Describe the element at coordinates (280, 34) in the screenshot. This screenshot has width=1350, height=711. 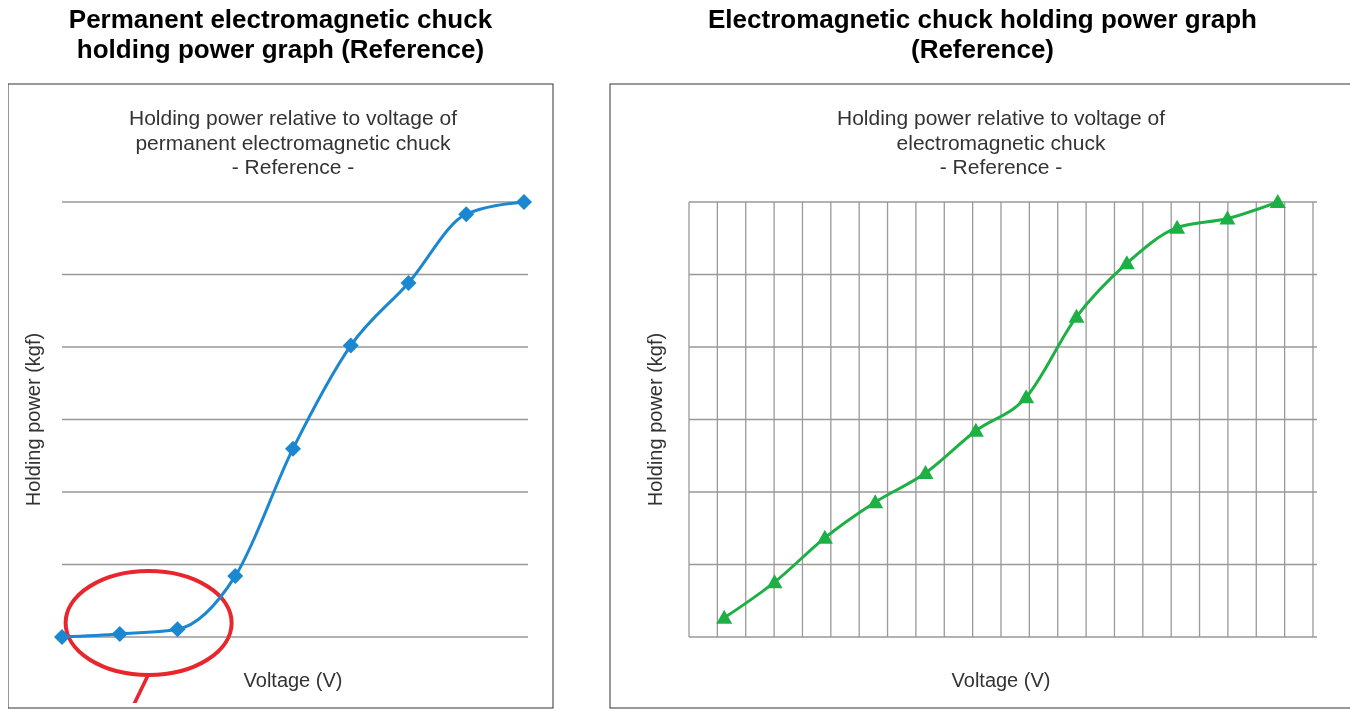
I see `chart-title: Permanent electromagnetic chuck holding power graph (Reference)` at that location.